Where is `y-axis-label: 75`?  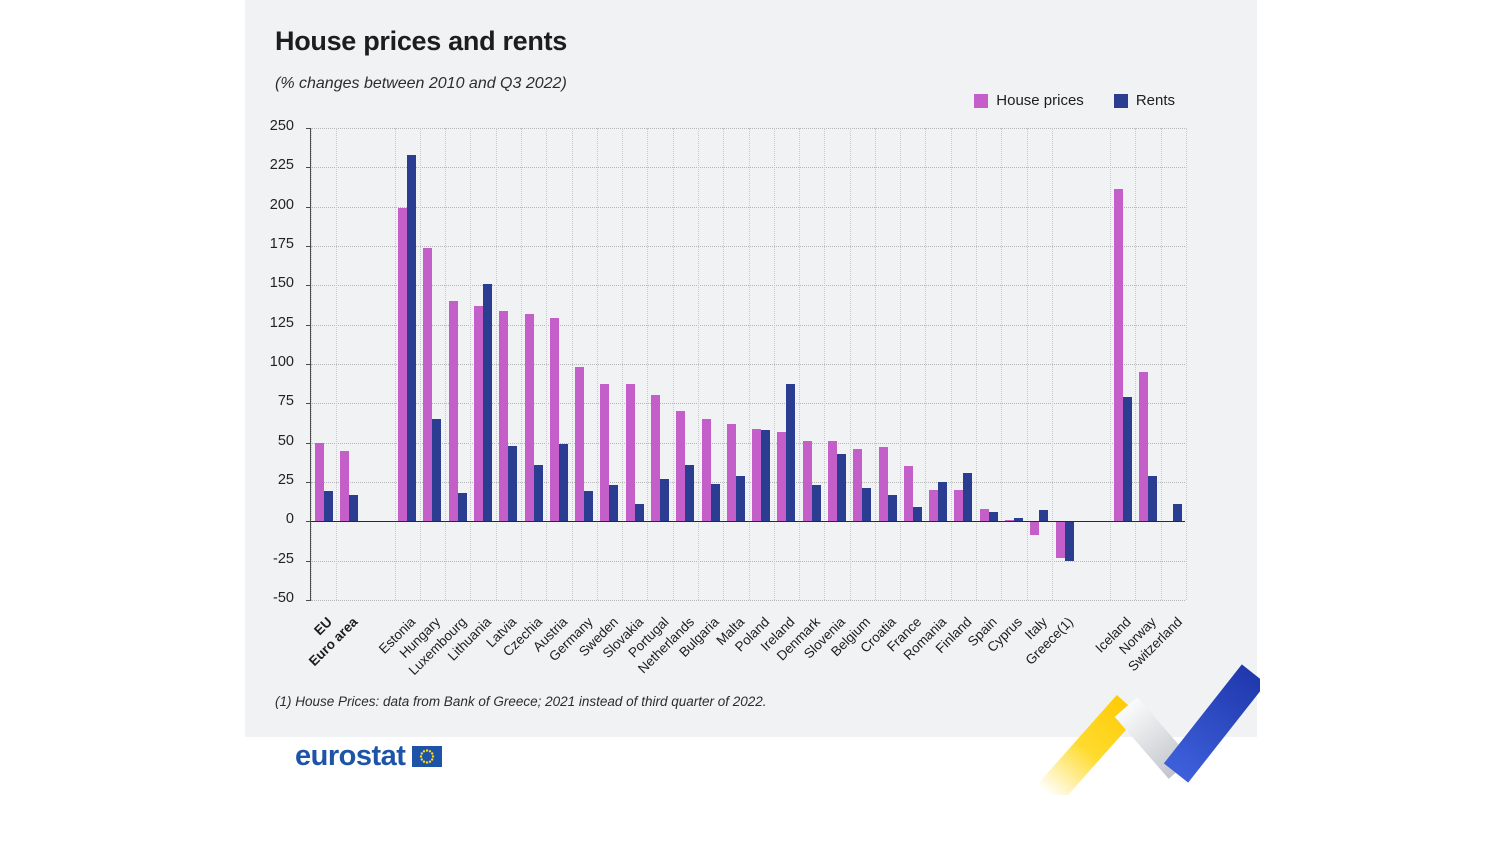
y-axis-label: 75 is located at coordinates (285, 401).